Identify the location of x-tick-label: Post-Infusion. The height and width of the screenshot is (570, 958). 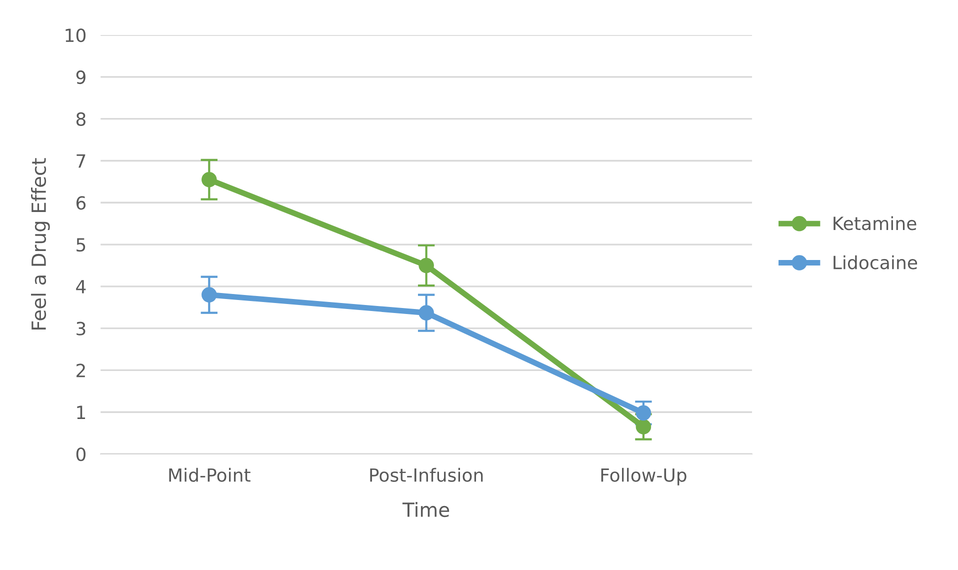
(426, 475).